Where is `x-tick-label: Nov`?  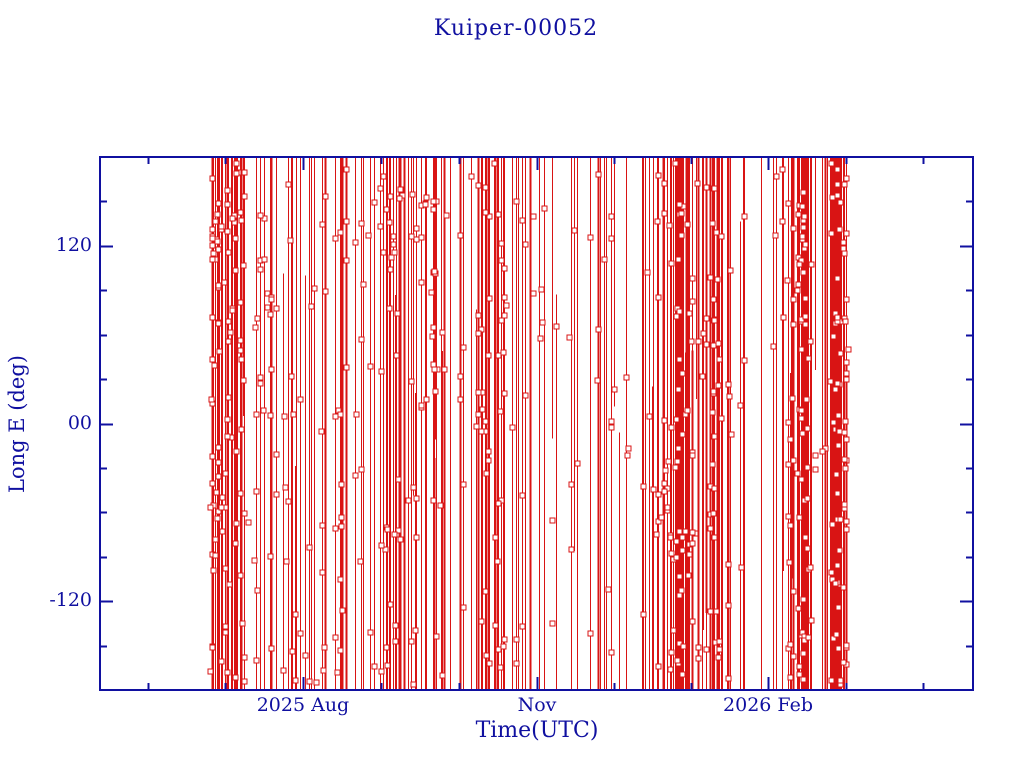
x-tick-label: Nov is located at coordinates (537, 705).